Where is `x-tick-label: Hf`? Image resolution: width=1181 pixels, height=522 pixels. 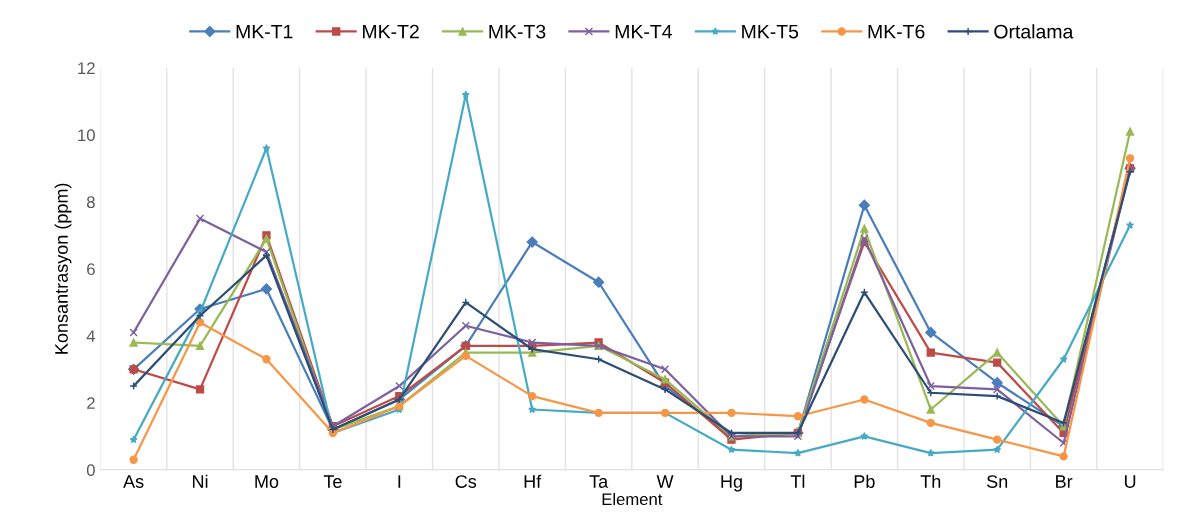 x-tick-label: Hf is located at coordinates (533, 481).